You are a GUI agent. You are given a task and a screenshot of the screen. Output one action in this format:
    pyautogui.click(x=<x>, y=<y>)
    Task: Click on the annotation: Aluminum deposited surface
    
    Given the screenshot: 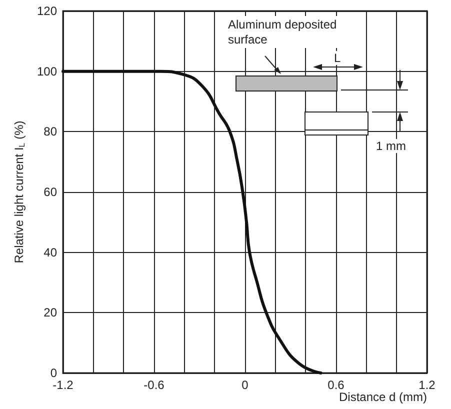 What is the action you would take?
    pyautogui.click(x=282, y=32)
    